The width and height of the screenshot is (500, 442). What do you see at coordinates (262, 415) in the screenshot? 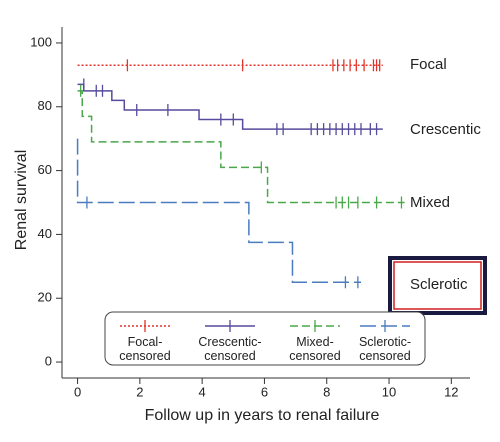
I see `x-axis-label: Follow up in years to renal failure` at bounding box center [262, 415].